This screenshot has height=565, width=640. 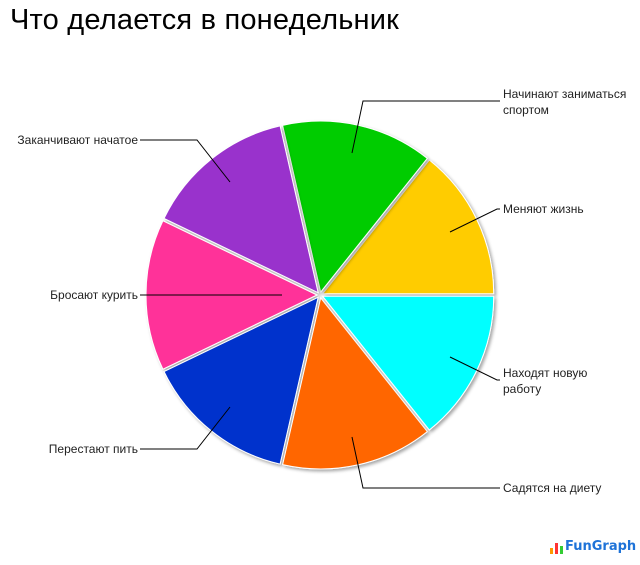 What do you see at coordinates (205, 20) in the screenshot?
I see `chart-title: Что делается в понедельник` at bounding box center [205, 20].